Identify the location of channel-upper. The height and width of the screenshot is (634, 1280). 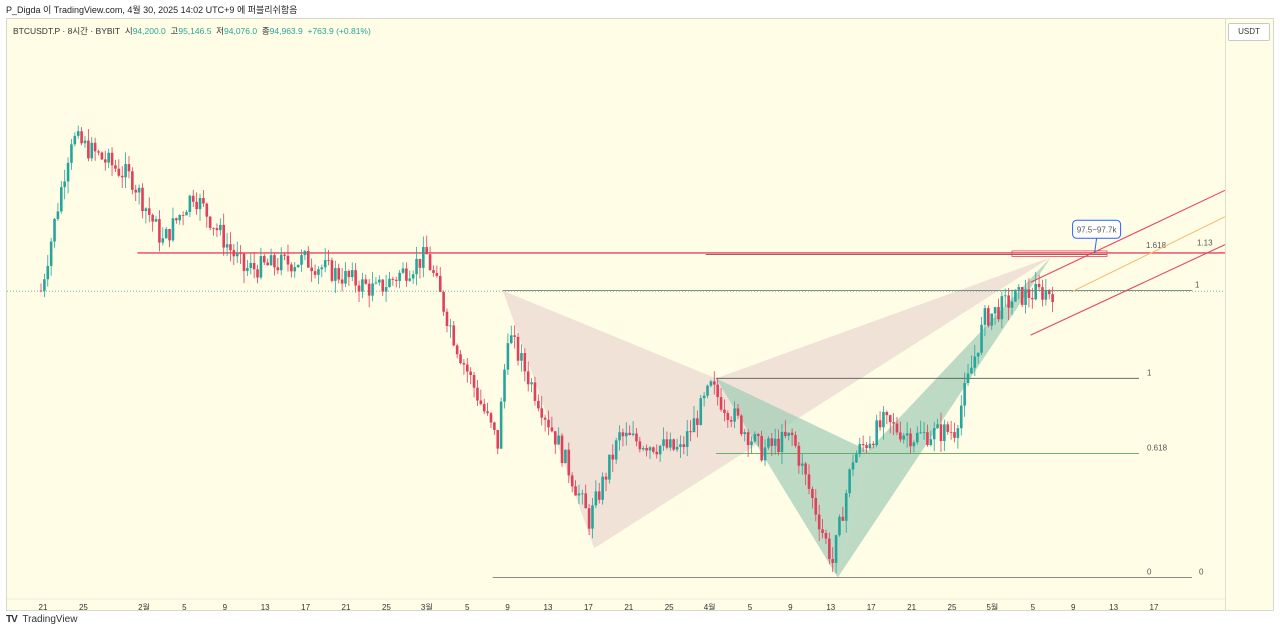
(1128, 236).